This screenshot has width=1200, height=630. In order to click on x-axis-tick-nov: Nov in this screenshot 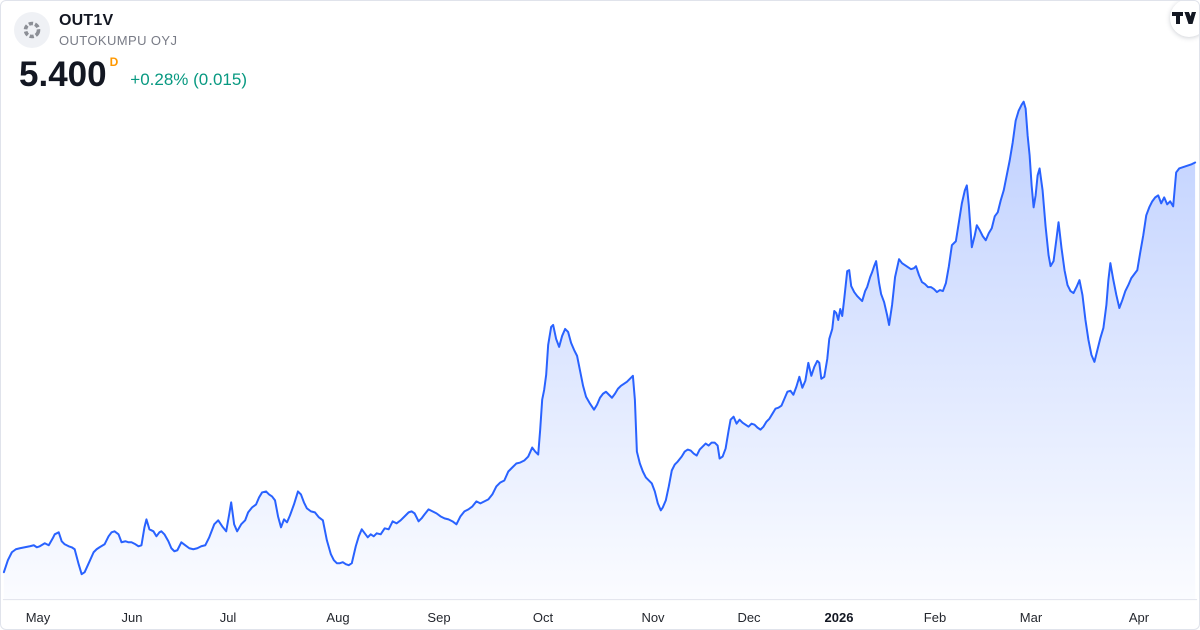, I will do `click(653, 617)`.